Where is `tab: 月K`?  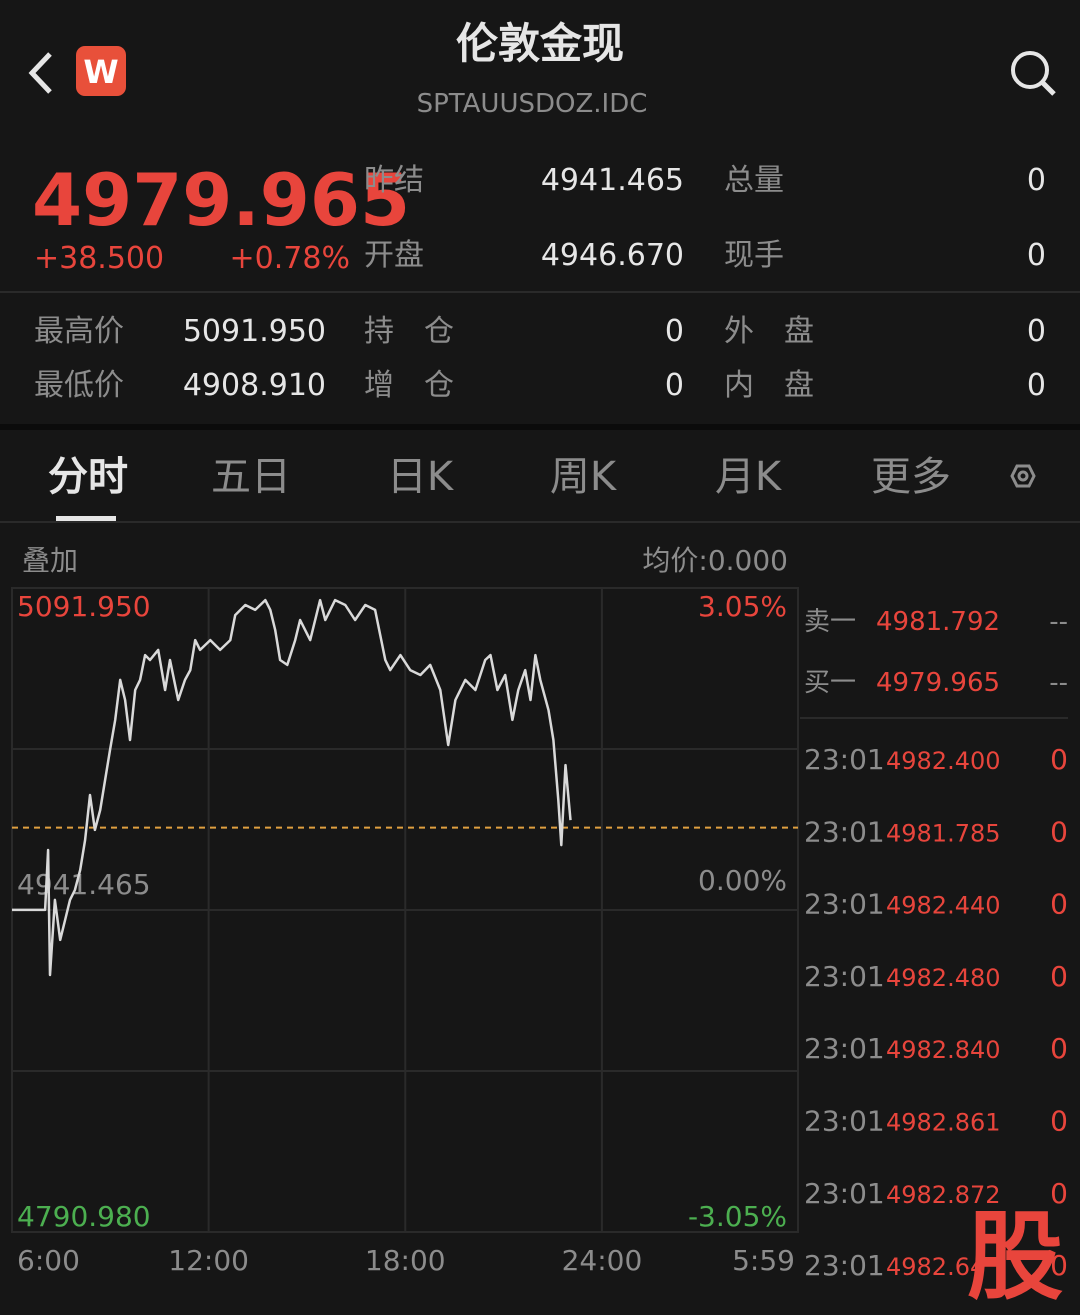
tab: 月K is located at coordinates (749, 477).